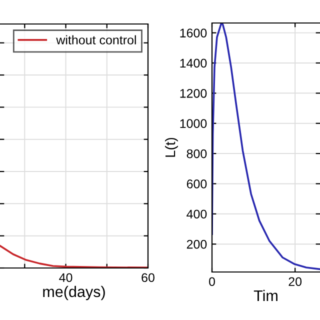 This screenshot has width=320, height=320. Describe the element at coordinates (295, 281) in the screenshot. I see `x-tick-label: 20` at that location.